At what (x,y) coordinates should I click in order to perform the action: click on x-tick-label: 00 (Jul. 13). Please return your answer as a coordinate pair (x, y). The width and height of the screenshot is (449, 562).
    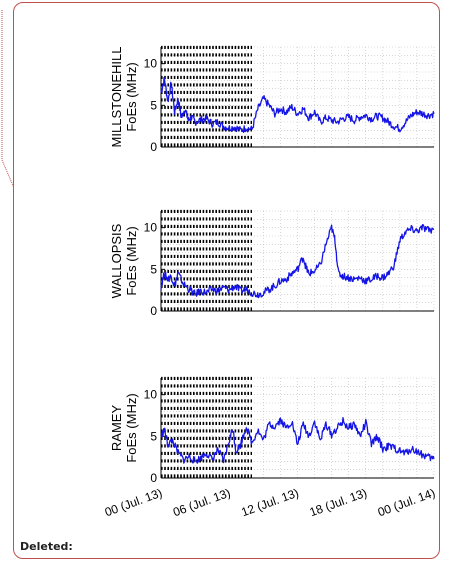
    Looking at the image, I should click on (133, 503).